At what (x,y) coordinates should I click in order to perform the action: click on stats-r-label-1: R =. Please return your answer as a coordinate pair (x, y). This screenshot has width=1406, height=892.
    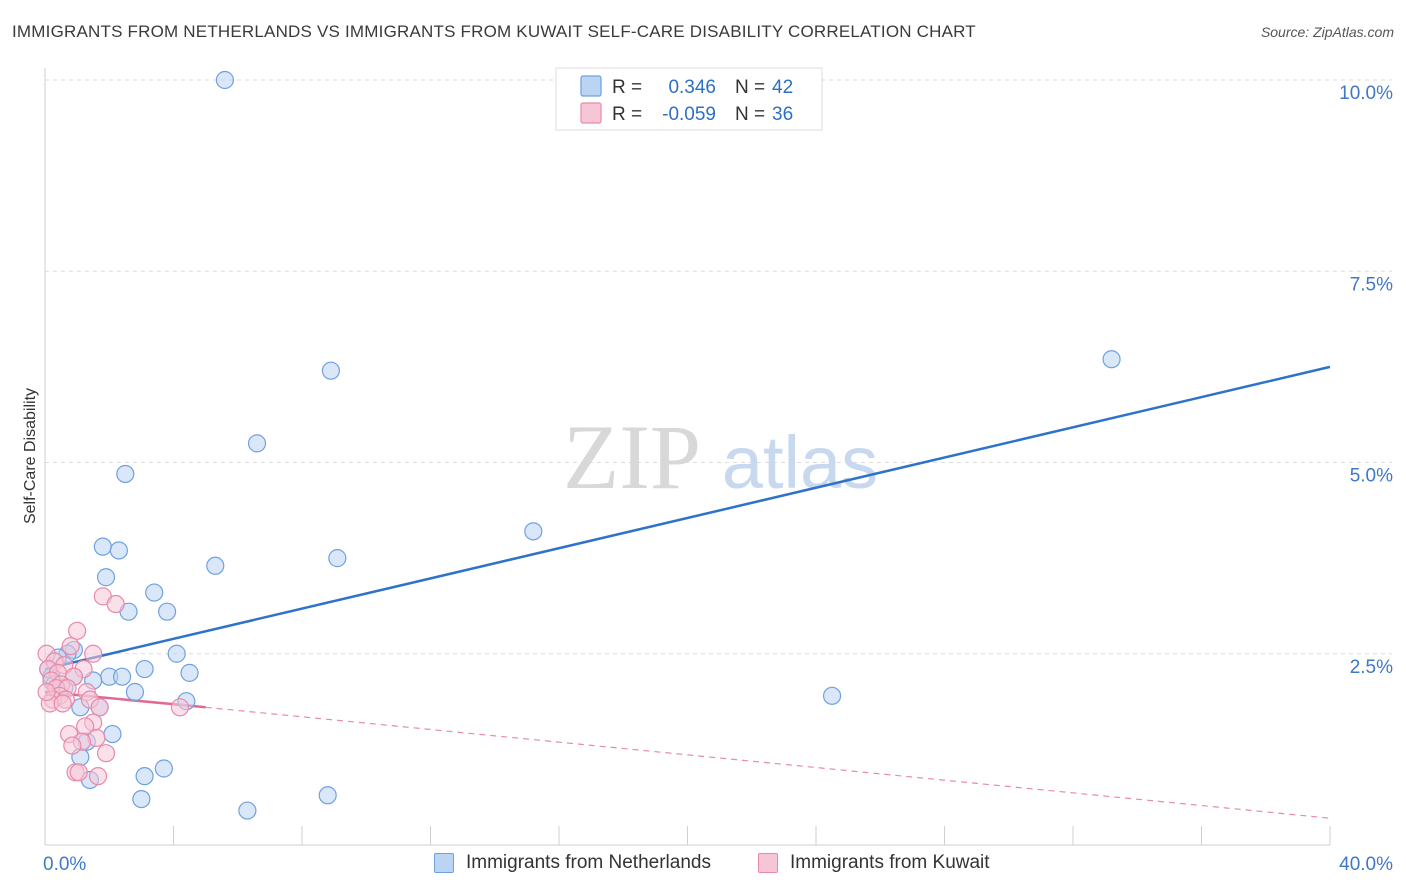
    Looking at the image, I should click on (627, 87).